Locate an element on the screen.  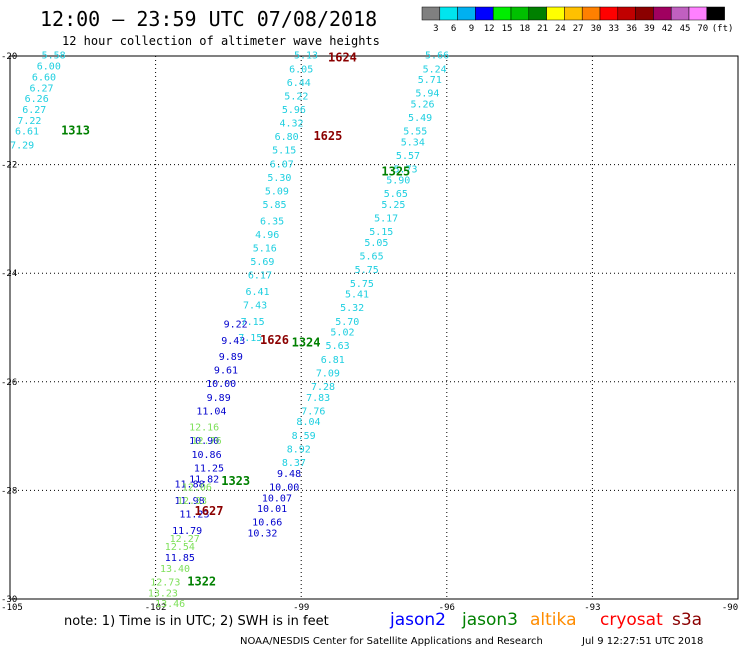
swh-value: 8.04 is located at coordinates (308, 422).